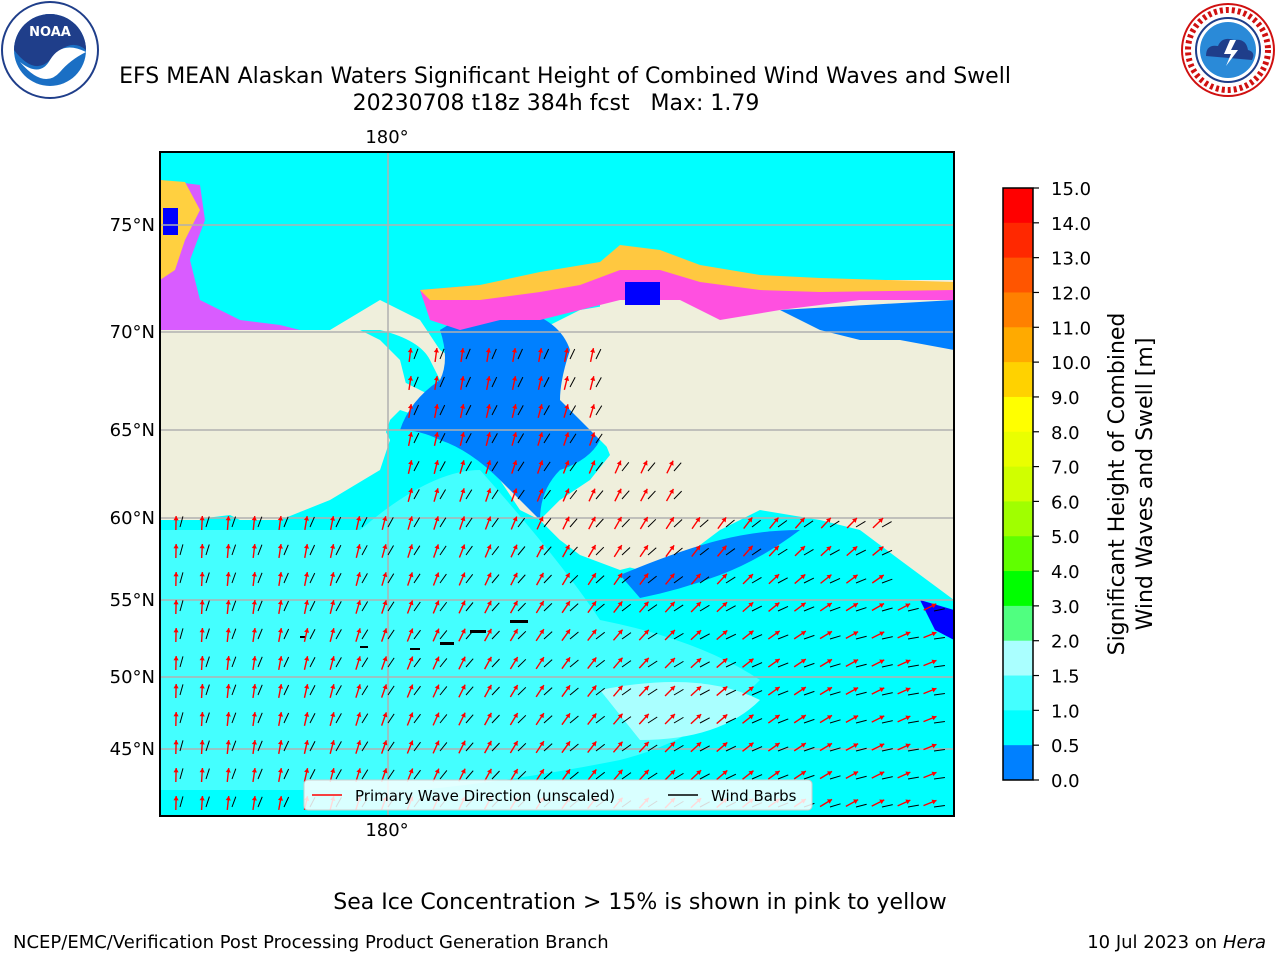 The image size is (1280, 960). What do you see at coordinates (1065, 677) in the screenshot?
I see `colorbar-tick-label: 1.5` at bounding box center [1065, 677].